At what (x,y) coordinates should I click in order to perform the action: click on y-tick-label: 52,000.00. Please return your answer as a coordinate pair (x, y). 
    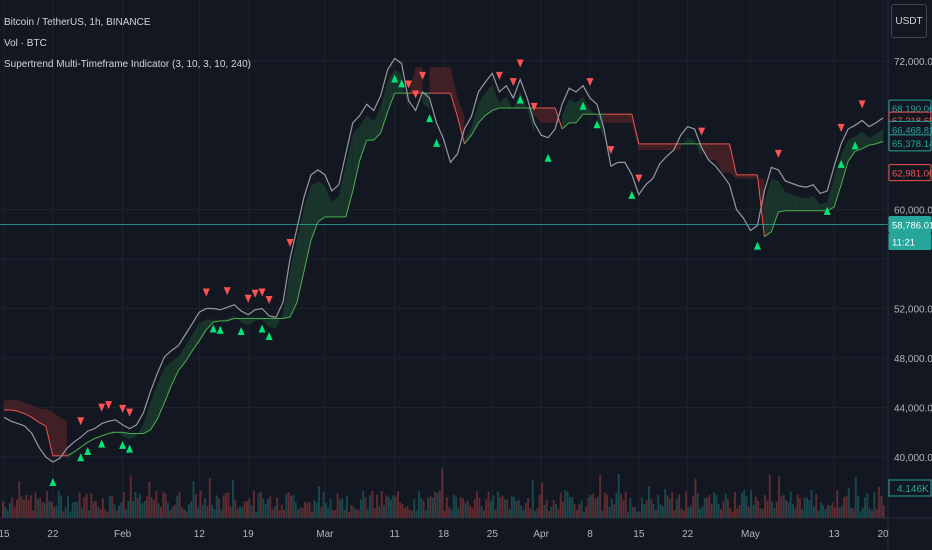
    Looking at the image, I should click on (913, 310).